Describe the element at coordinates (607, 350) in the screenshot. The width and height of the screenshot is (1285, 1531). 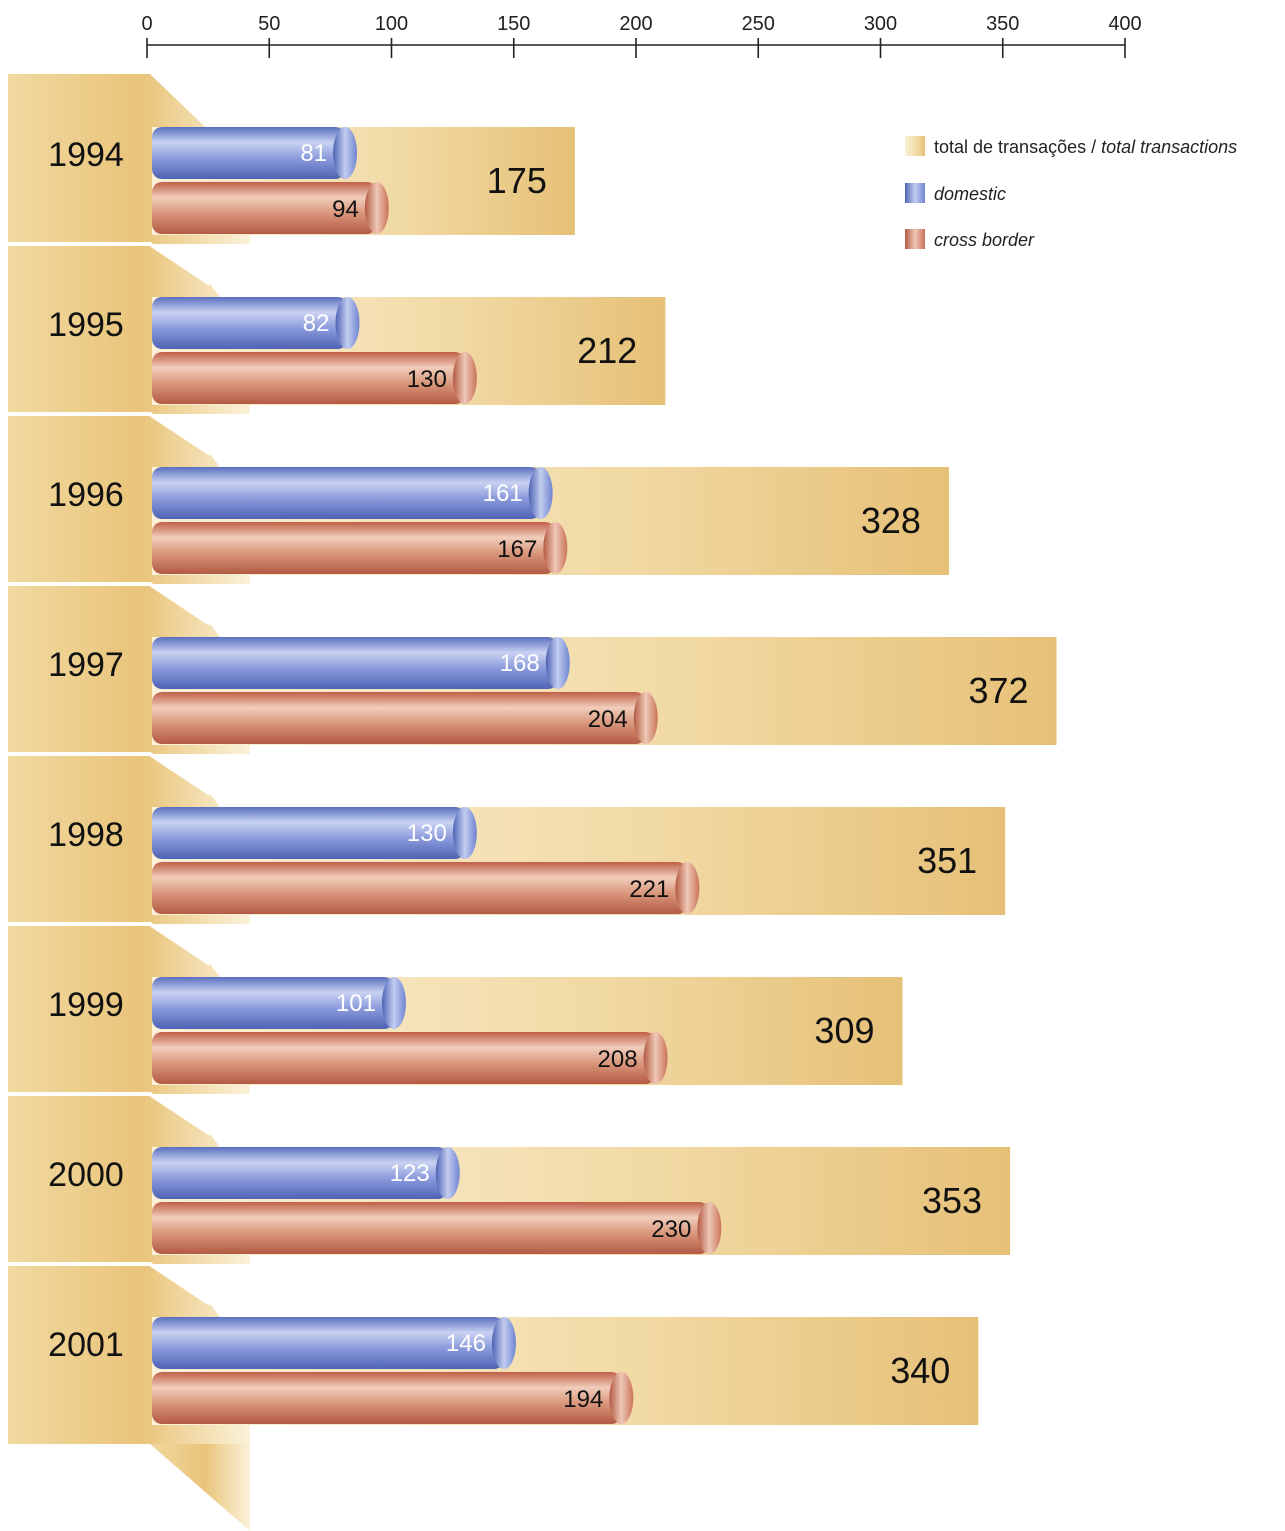
I see `total-label: 212` at that location.